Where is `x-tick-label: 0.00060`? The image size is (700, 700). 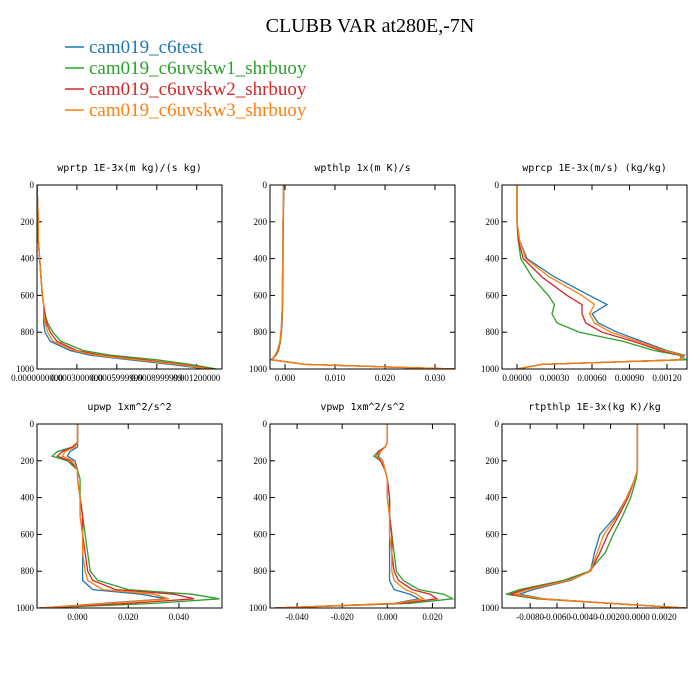 x-tick-label: 0.00060 is located at coordinates (592, 378).